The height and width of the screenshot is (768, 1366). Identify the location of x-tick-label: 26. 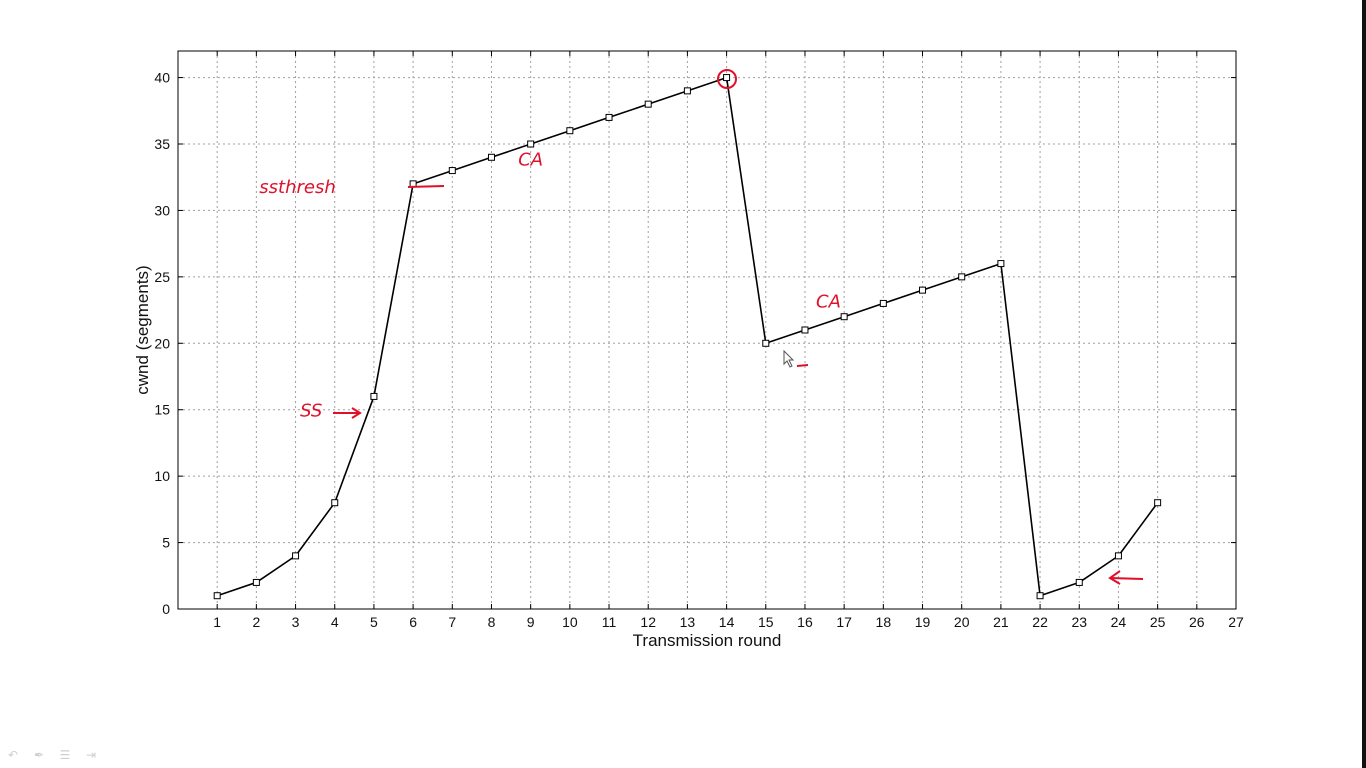
(1197, 622).